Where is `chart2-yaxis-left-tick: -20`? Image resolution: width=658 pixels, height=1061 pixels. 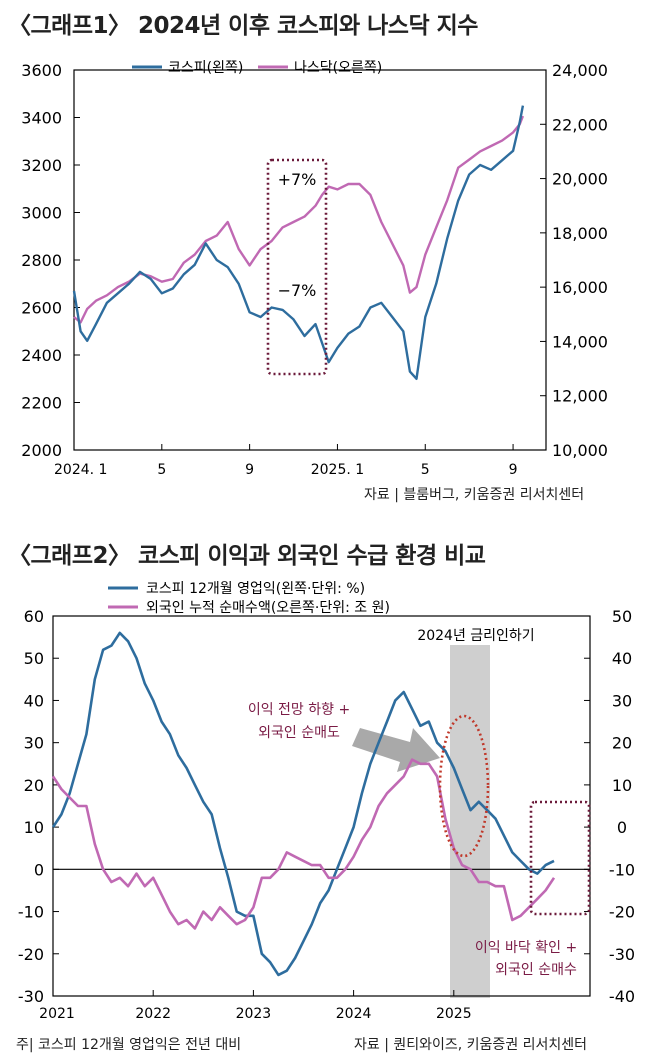
chart2-yaxis-left-tick: -20 is located at coordinates (31, 954).